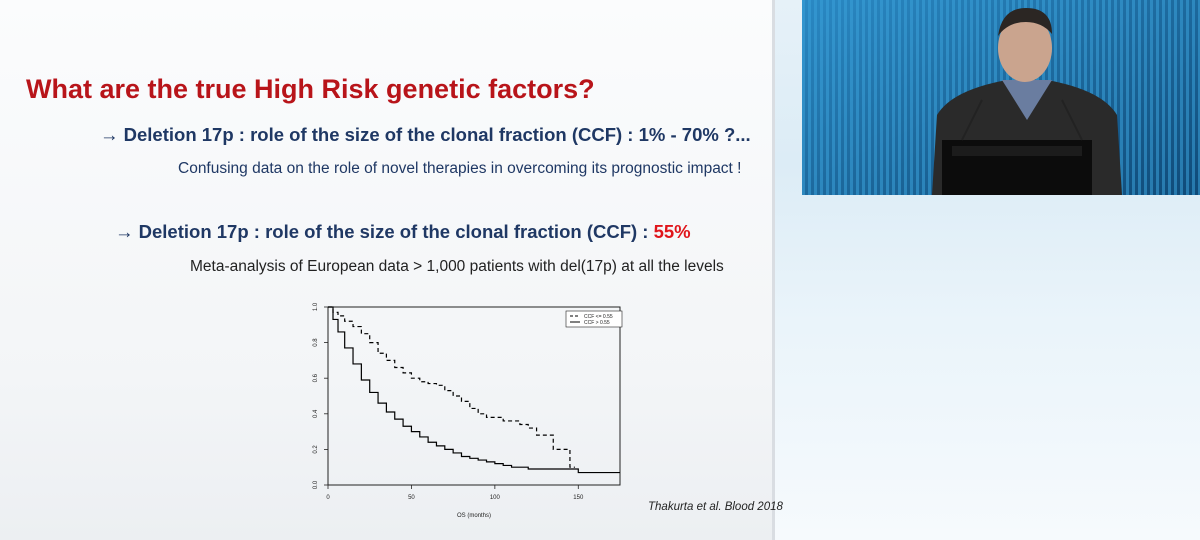 The width and height of the screenshot is (1200, 540). I want to click on plot-frame, so click(474, 396).